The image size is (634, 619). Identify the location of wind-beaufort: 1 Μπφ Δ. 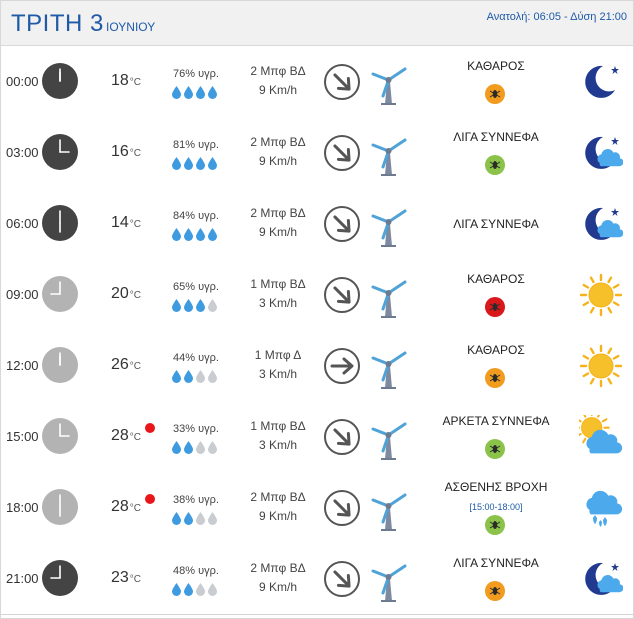
(278, 355).